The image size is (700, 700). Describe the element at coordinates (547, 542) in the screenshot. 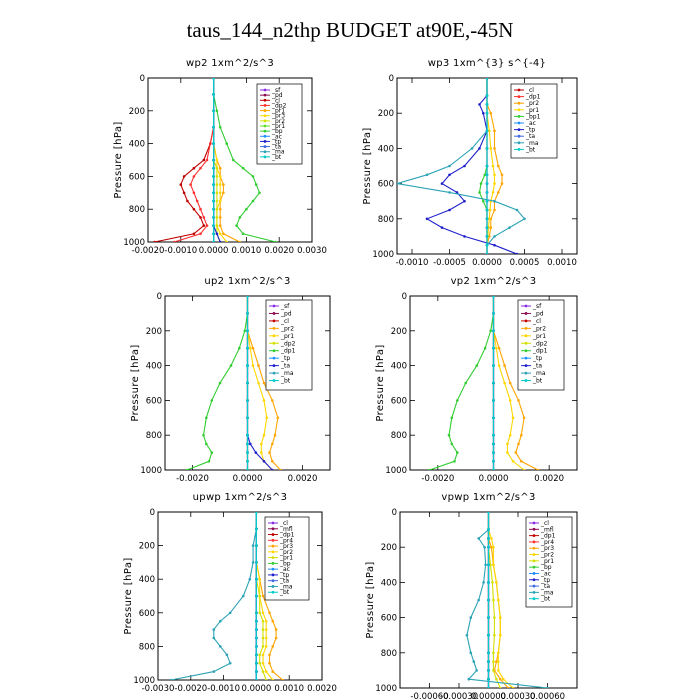

I see `legend-label: _pr4` at that location.